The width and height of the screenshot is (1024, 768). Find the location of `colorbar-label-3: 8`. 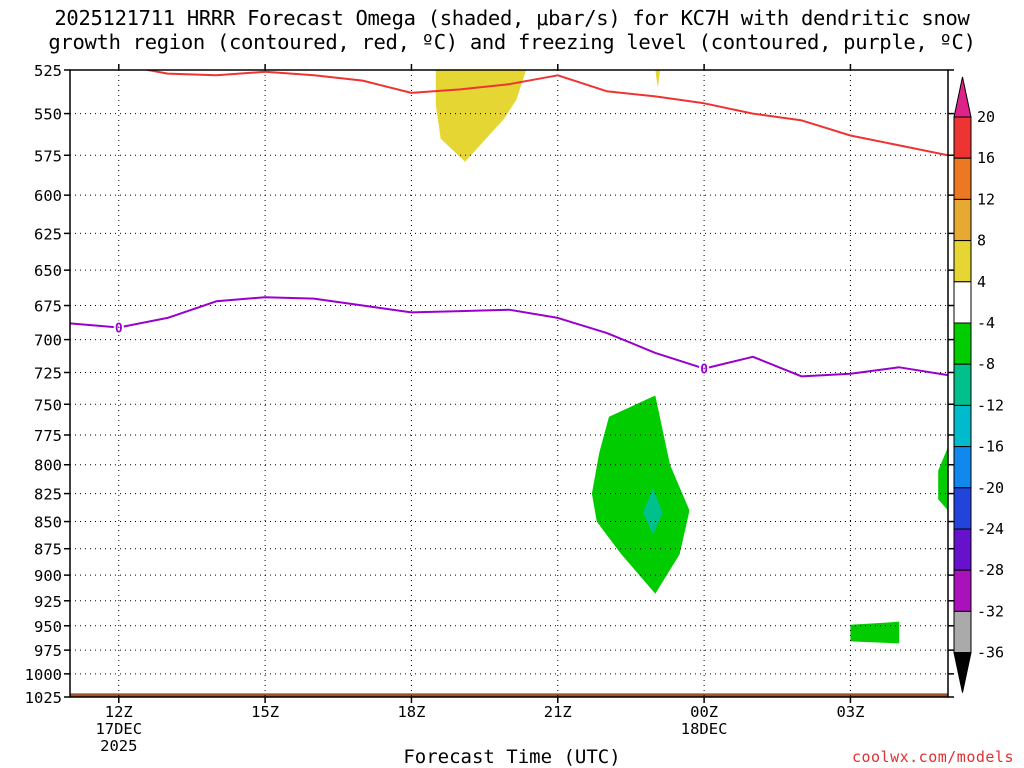

colorbar-label-3: 8 is located at coordinates (981, 241).